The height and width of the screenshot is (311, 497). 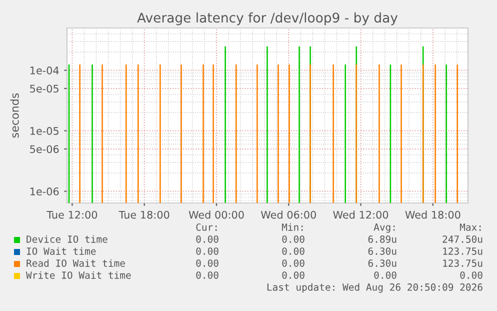 What do you see at coordinates (44, 70) in the screenshot?
I see `y-tick-label: 1e-04` at bounding box center [44, 70].